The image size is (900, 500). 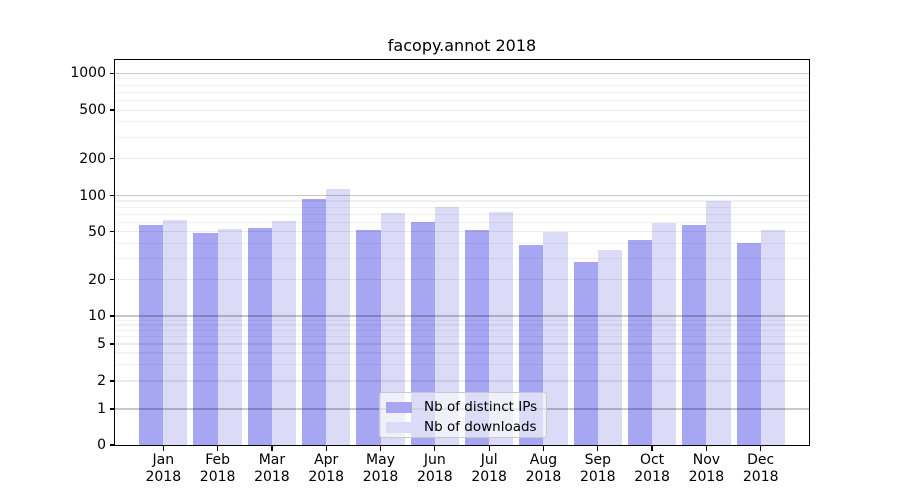 What do you see at coordinates (97, 231) in the screenshot?
I see `y-tick-label-50: 50` at bounding box center [97, 231].